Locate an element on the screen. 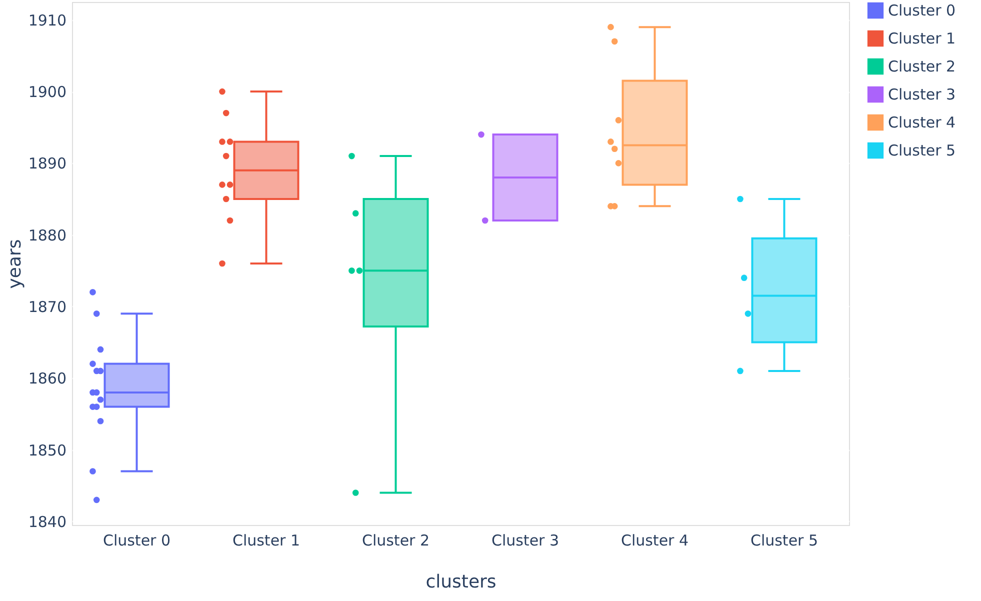 This screenshot has height=601, width=981. x-tick-label: Cluster 5 is located at coordinates (784, 541).